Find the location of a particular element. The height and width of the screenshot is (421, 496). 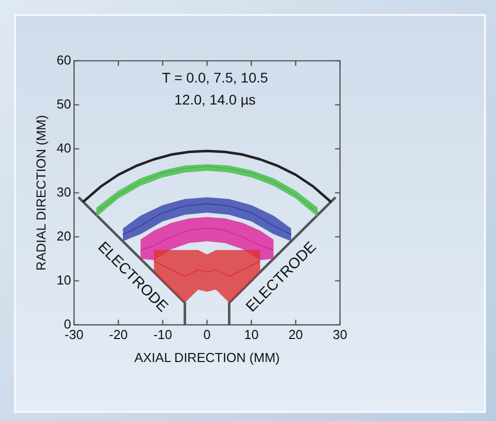

y-tick-label: 50 is located at coordinates (64, 104).